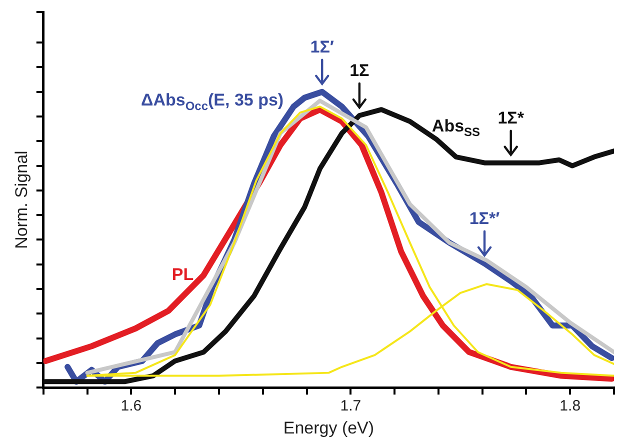 This screenshot has height=447, width=630. Describe the element at coordinates (322, 47) in the screenshot. I see `annotation: 1Σ′` at that location.